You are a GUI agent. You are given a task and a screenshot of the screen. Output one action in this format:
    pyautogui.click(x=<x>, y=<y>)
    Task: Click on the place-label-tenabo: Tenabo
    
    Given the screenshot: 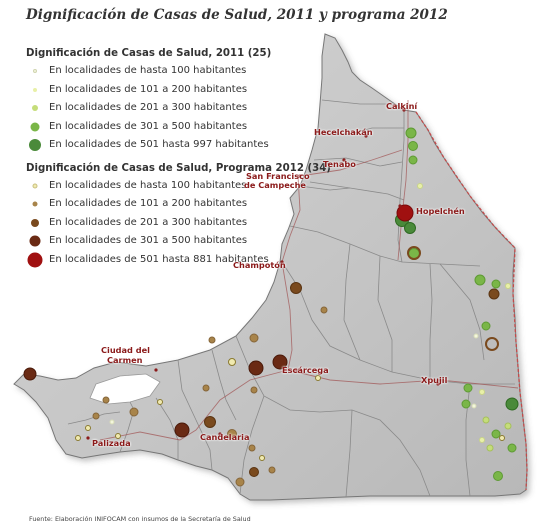 What is the action you would take?
    pyautogui.click(x=339, y=164)
    